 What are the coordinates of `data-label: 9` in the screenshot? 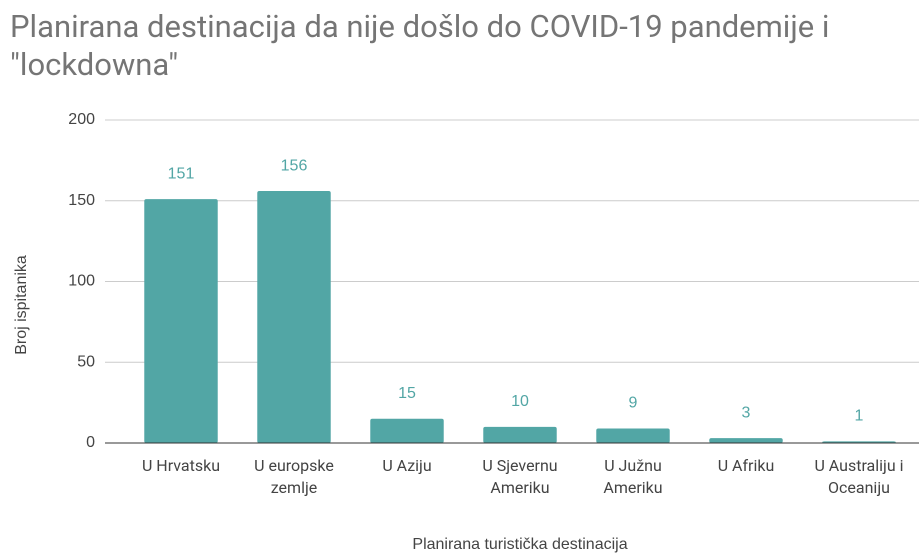 It's located at (633, 403).